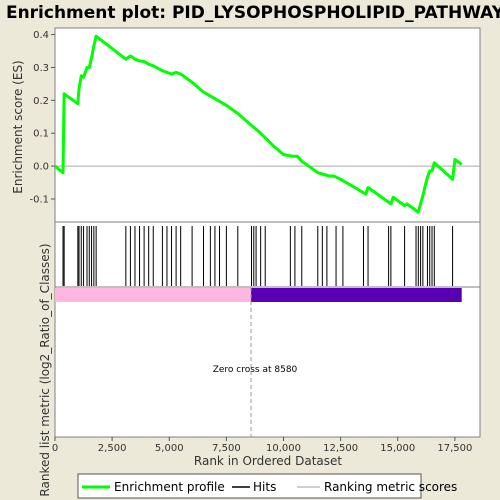 The height and width of the screenshot is (500, 500). Describe the element at coordinates (268, 461) in the screenshot. I see `x-axis-label: Rank in Ordered Dataset` at that location.